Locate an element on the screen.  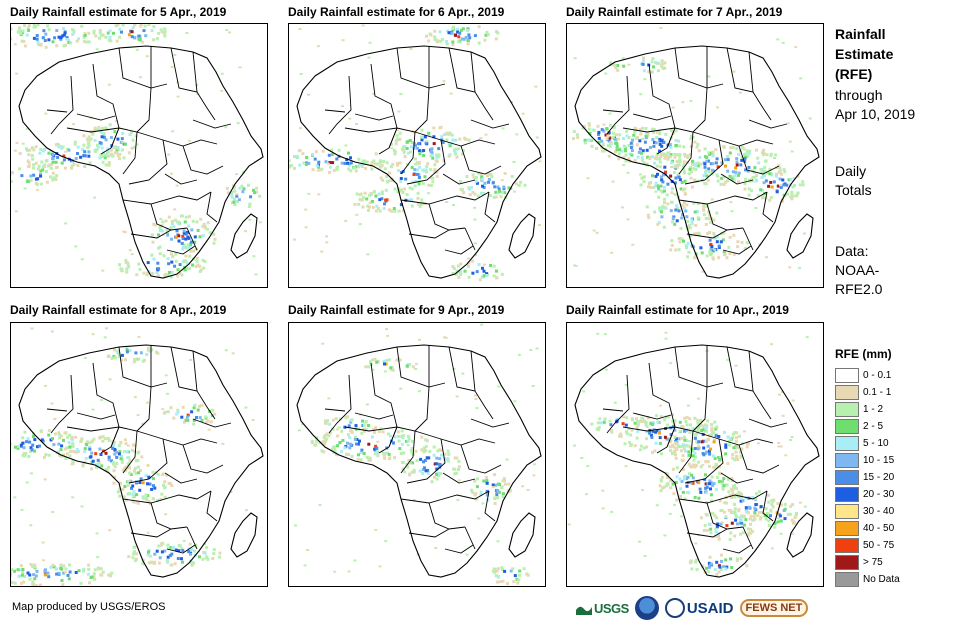
legend-label: 30 - 40 is located at coordinates (879, 511).